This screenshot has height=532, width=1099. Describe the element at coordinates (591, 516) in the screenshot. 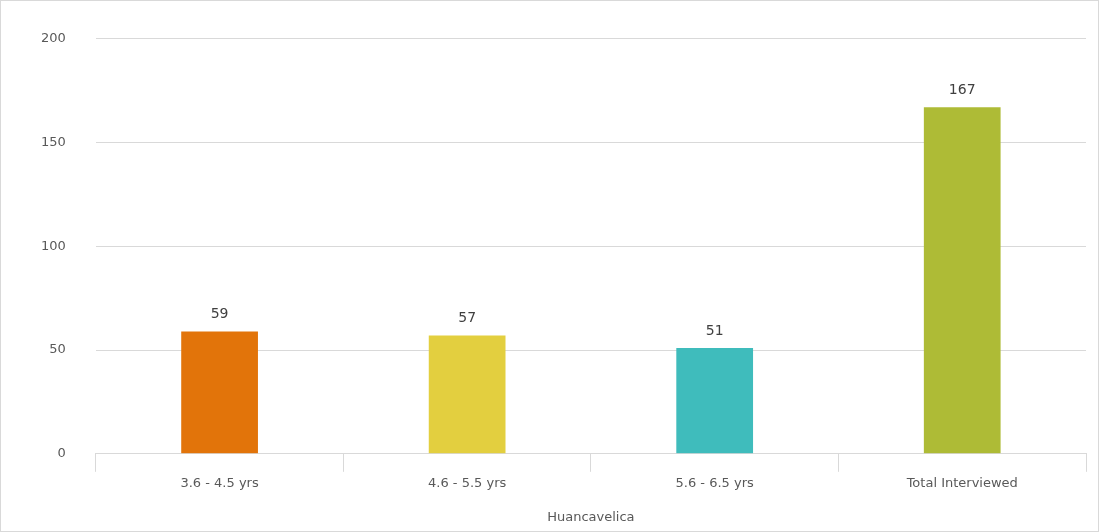

I see `x-axis-title: Huancavelica` at that location.